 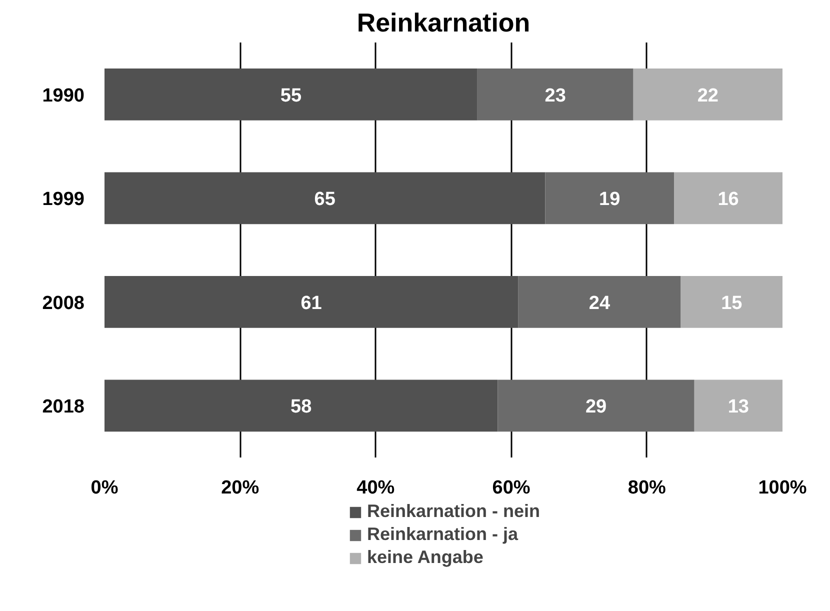 What do you see at coordinates (240, 488) in the screenshot?
I see `x-tick-label: 20%` at bounding box center [240, 488].